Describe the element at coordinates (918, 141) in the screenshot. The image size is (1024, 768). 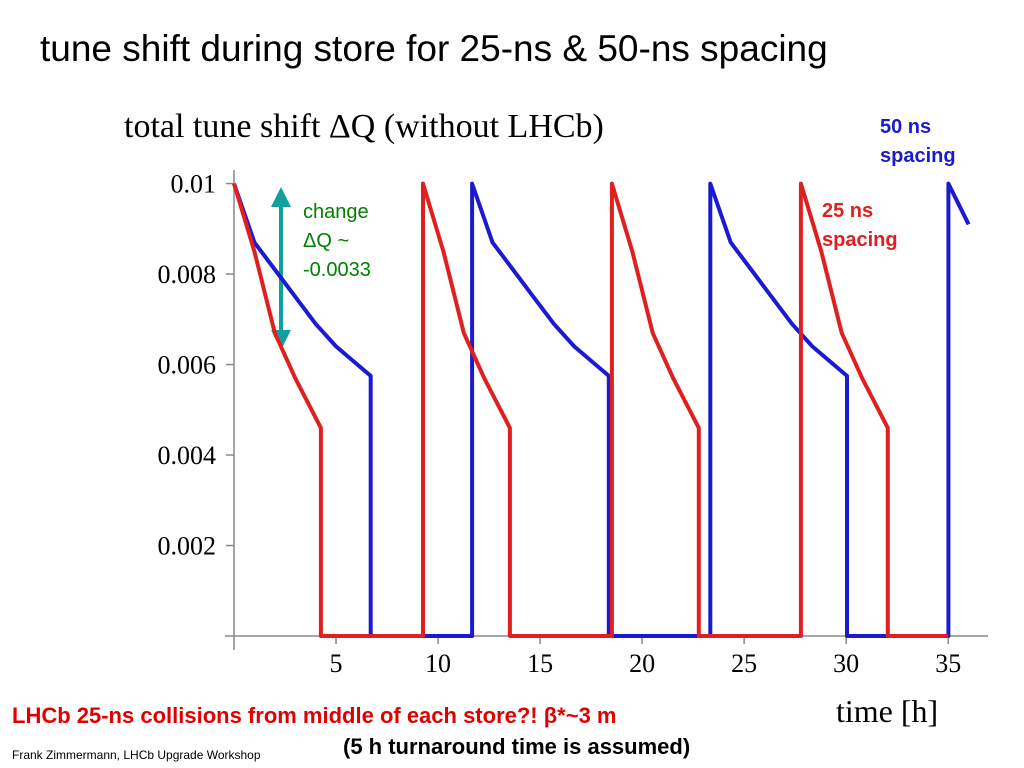
I see `legend-entry: 50 ns spacing` at that location.